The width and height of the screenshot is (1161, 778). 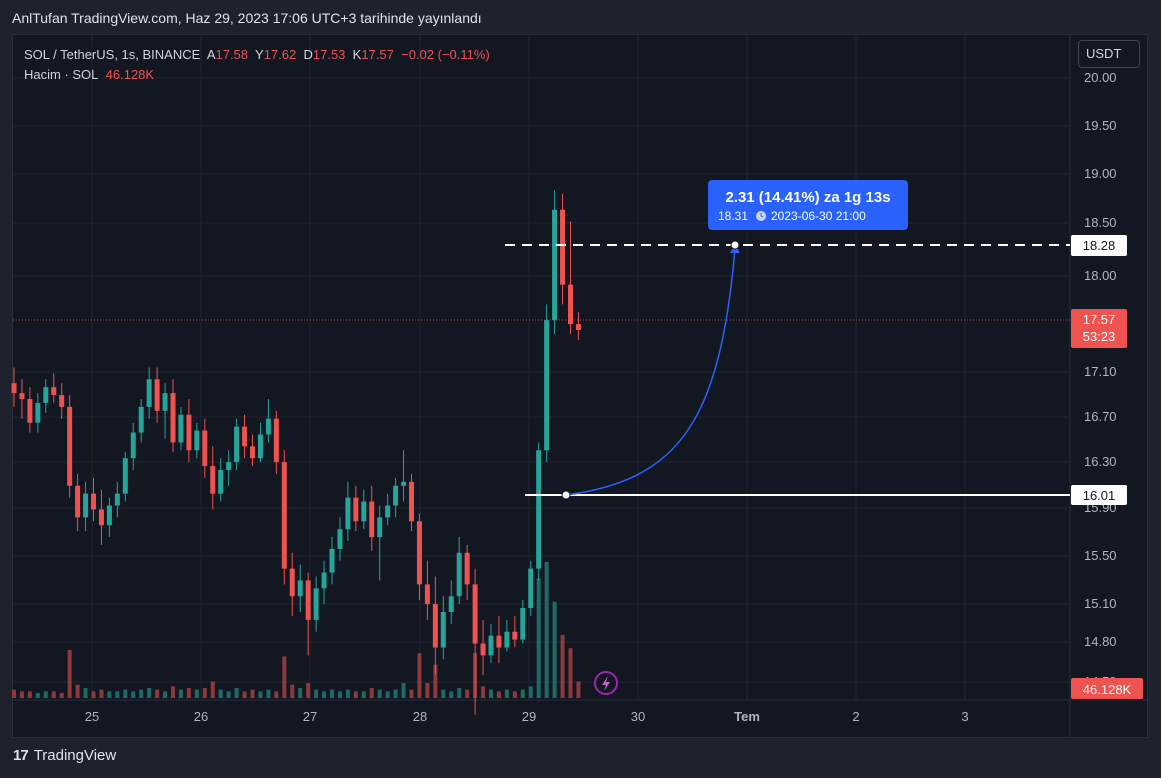 What do you see at coordinates (1100, 555) in the screenshot?
I see `y-tick-label: 15.50` at bounding box center [1100, 555].